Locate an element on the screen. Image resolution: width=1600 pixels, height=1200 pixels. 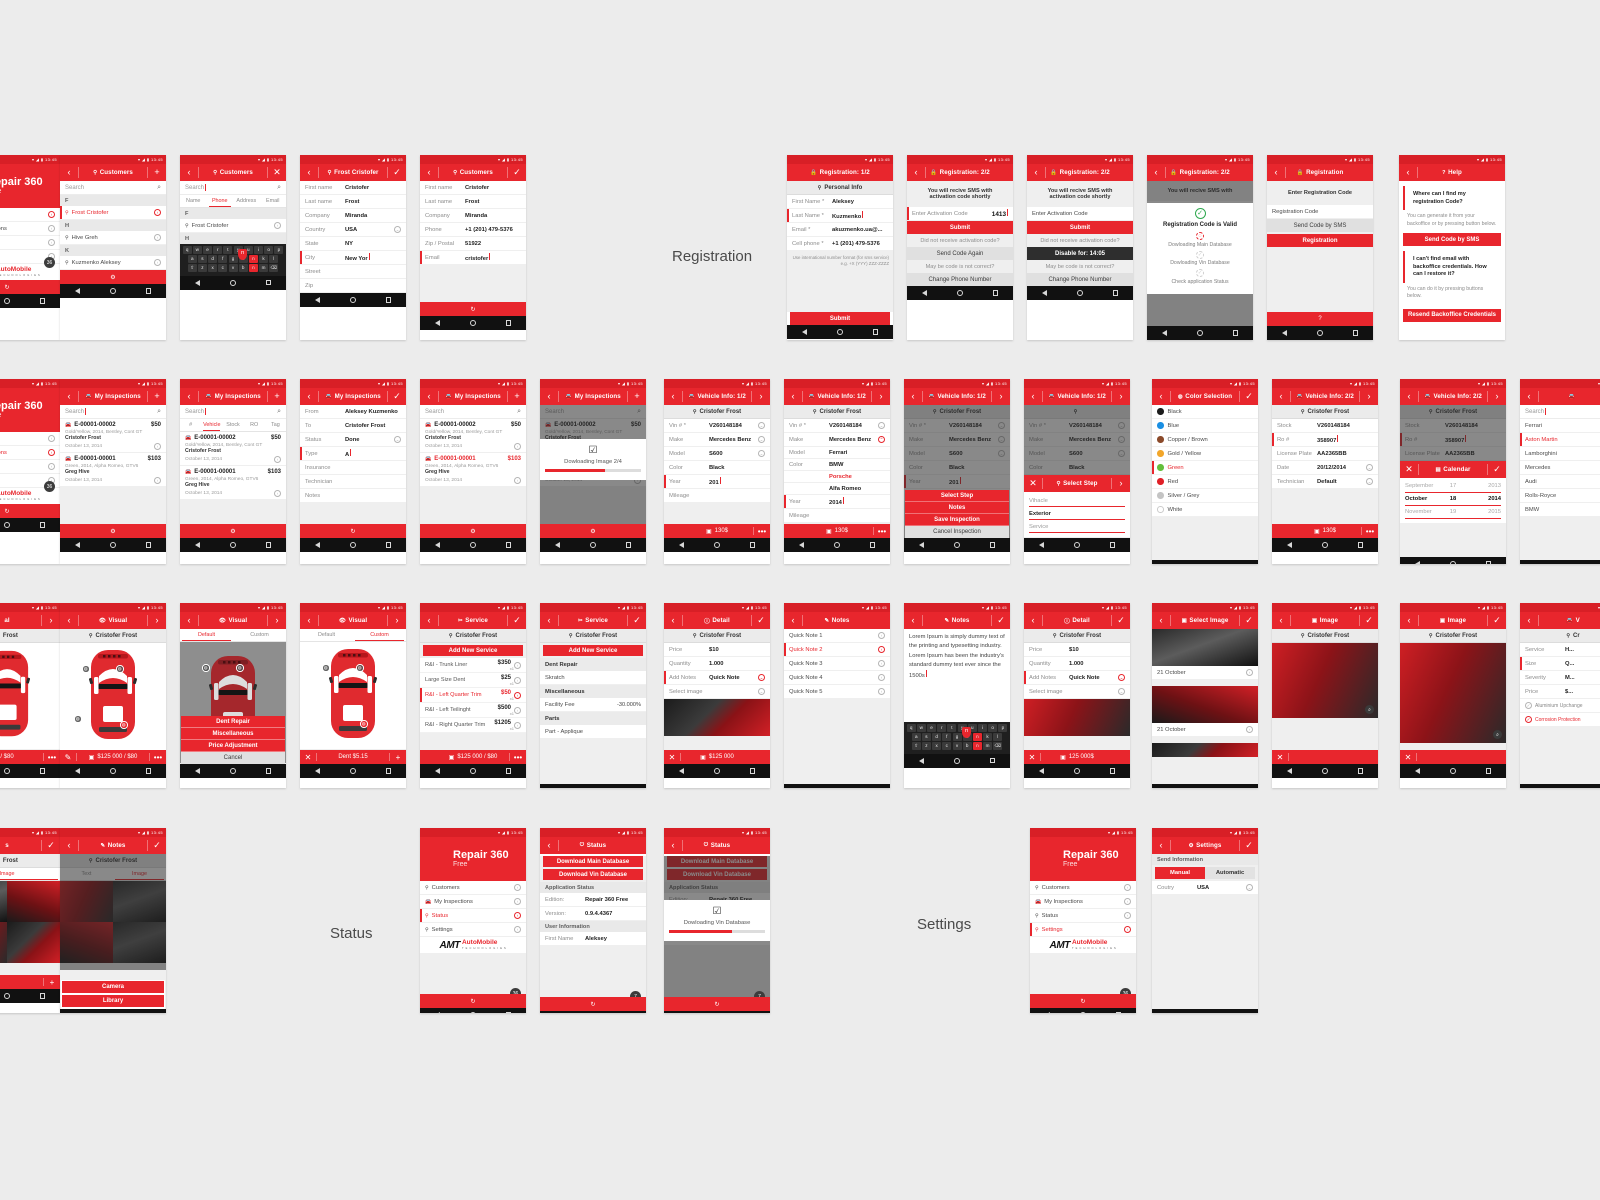
key-d: d is located at coordinates (937, 737).